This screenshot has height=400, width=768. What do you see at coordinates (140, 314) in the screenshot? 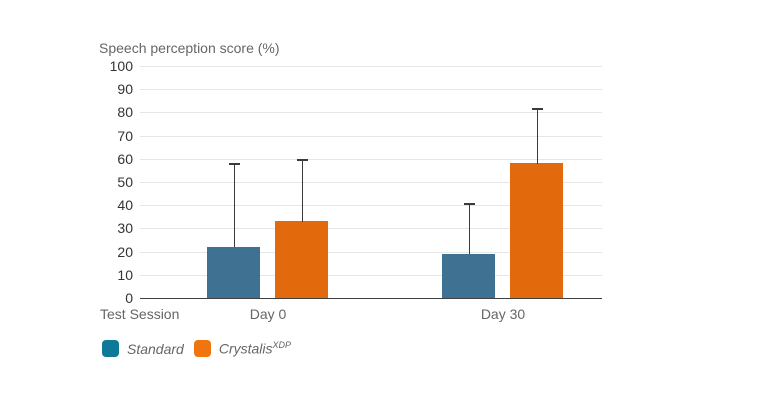
I see `x-axis-title: Test Session` at bounding box center [140, 314].